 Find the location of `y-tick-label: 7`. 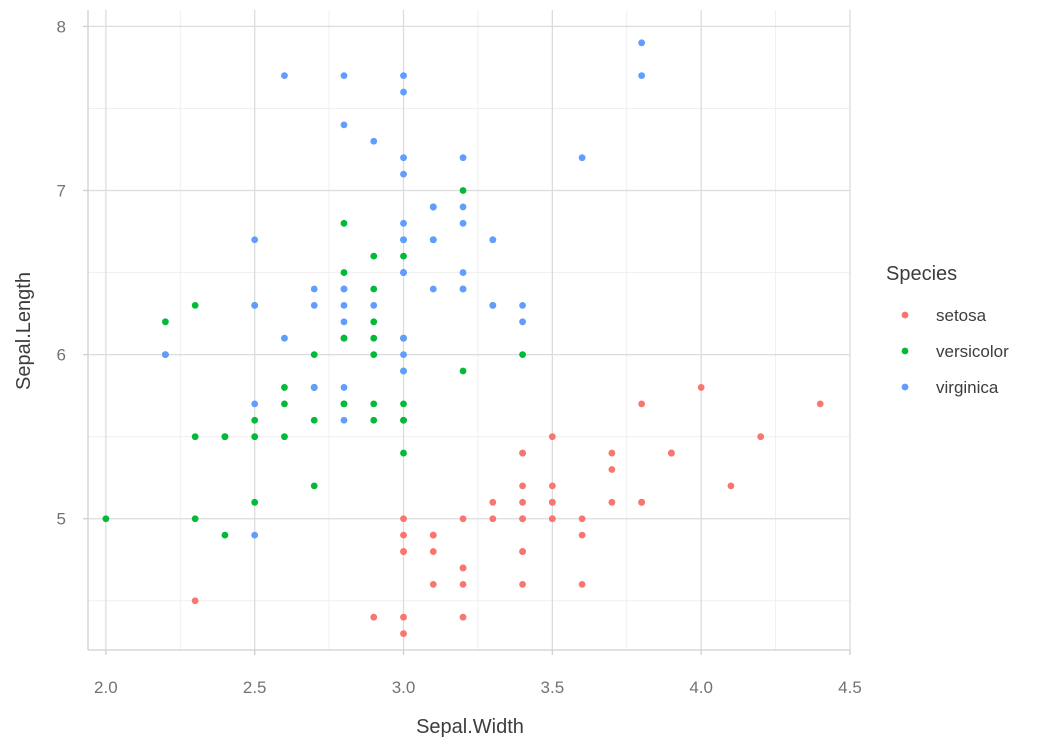

y-tick-label: 7 is located at coordinates (61, 191).